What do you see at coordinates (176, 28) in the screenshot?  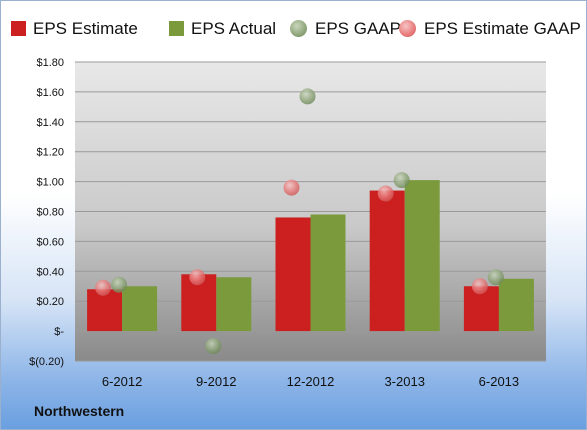 I see `legend-swatch-eps-actual` at bounding box center [176, 28].